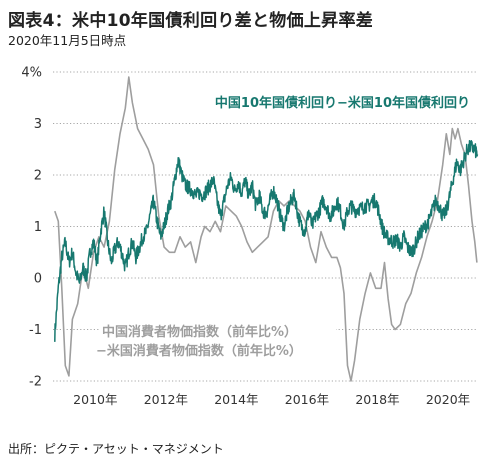  What do you see at coordinates (377, 399) in the screenshot?
I see `x-tick-label: 2018年` at bounding box center [377, 399].